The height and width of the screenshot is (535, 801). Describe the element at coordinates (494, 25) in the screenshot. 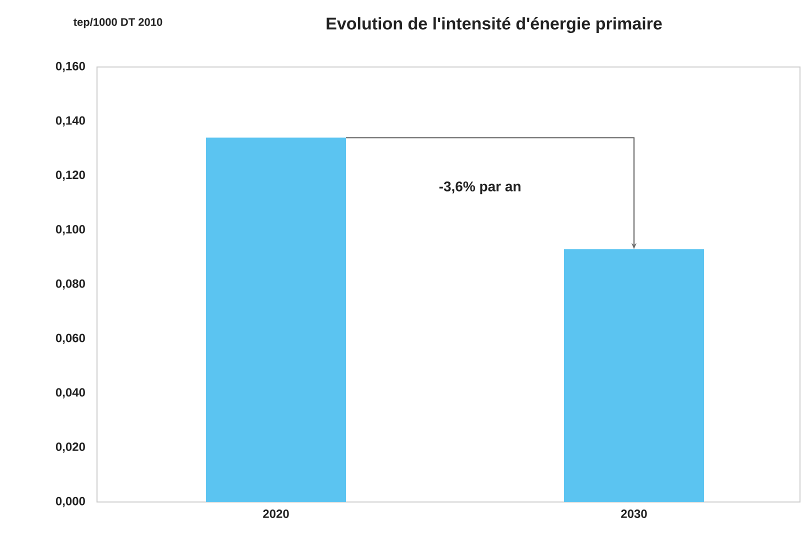

I see `chart-title: Evolution de l'intensité d'énergie primaire` at that location.